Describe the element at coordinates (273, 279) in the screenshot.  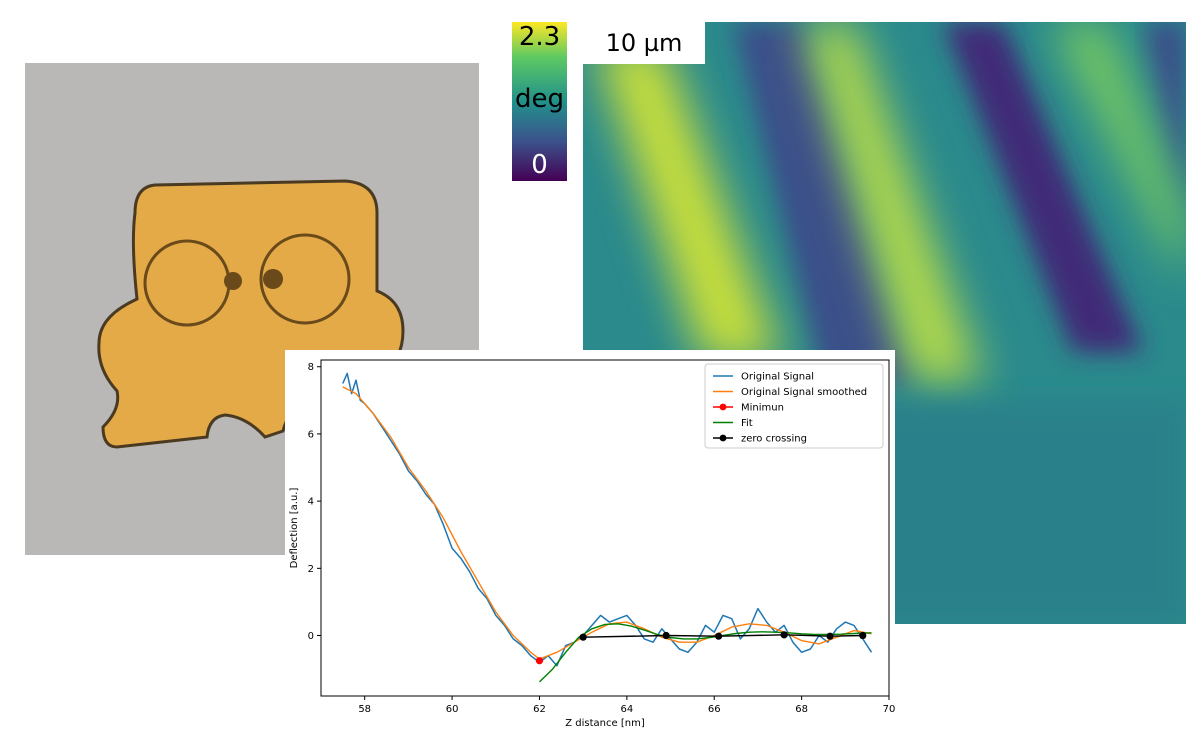
I see `right-eye-pupil` at that location.